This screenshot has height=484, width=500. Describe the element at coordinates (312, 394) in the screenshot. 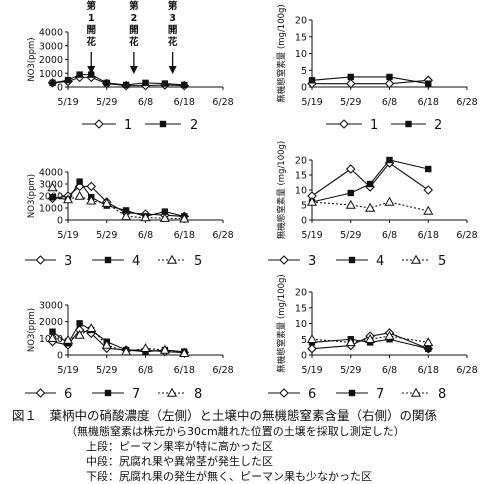

I see `legend-label: 6` at that location.